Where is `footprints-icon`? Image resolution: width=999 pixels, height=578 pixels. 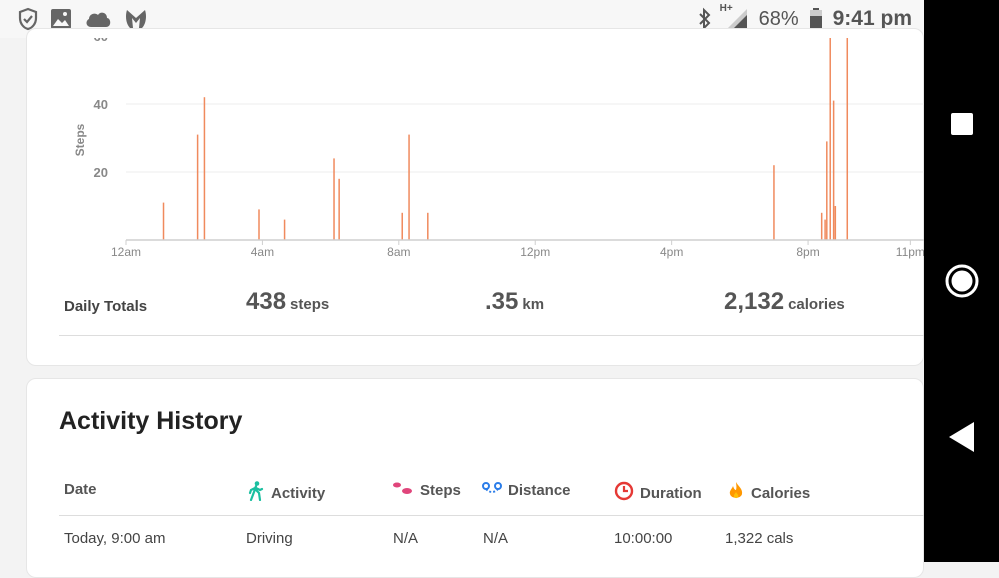
footprints-icon is located at coordinates (403, 490).